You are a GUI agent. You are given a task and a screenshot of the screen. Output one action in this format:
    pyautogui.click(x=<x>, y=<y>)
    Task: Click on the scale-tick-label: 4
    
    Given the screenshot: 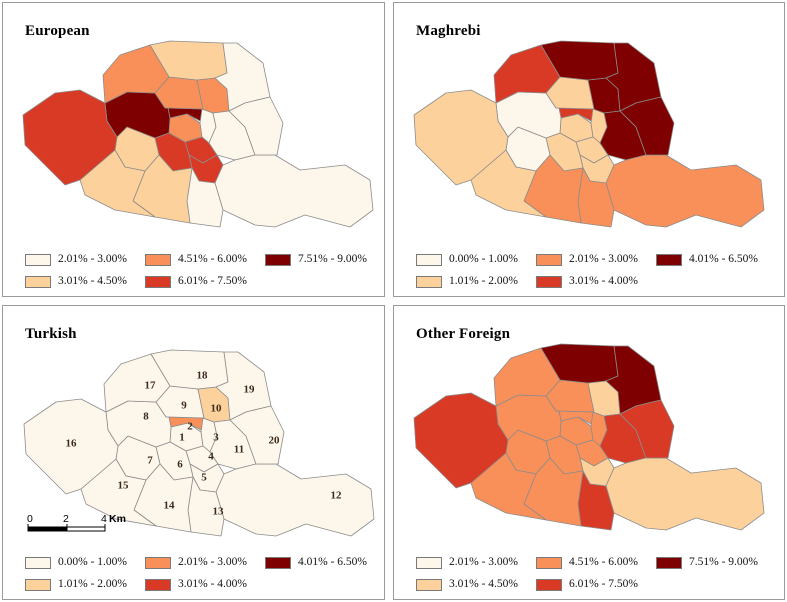 What is the action you would take?
    pyautogui.click(x=104, y=519)
    